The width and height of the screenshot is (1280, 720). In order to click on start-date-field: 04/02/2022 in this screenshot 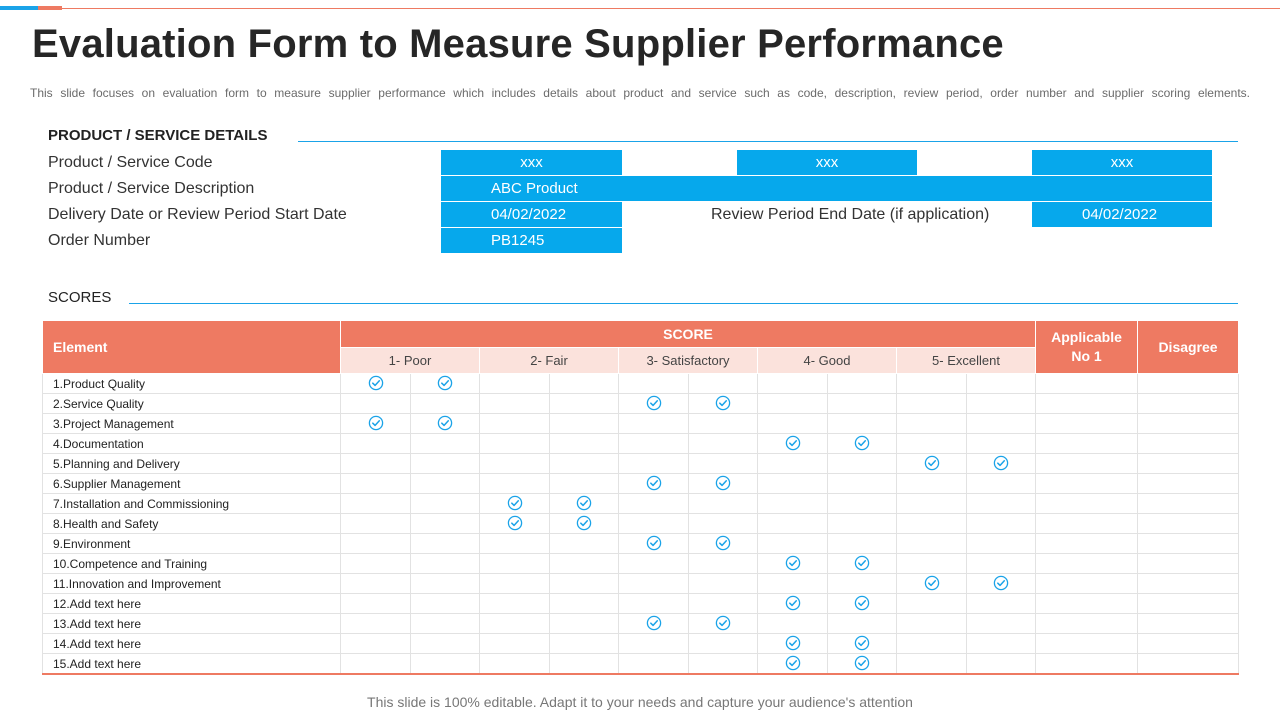, I will do `click(531, 214)`.